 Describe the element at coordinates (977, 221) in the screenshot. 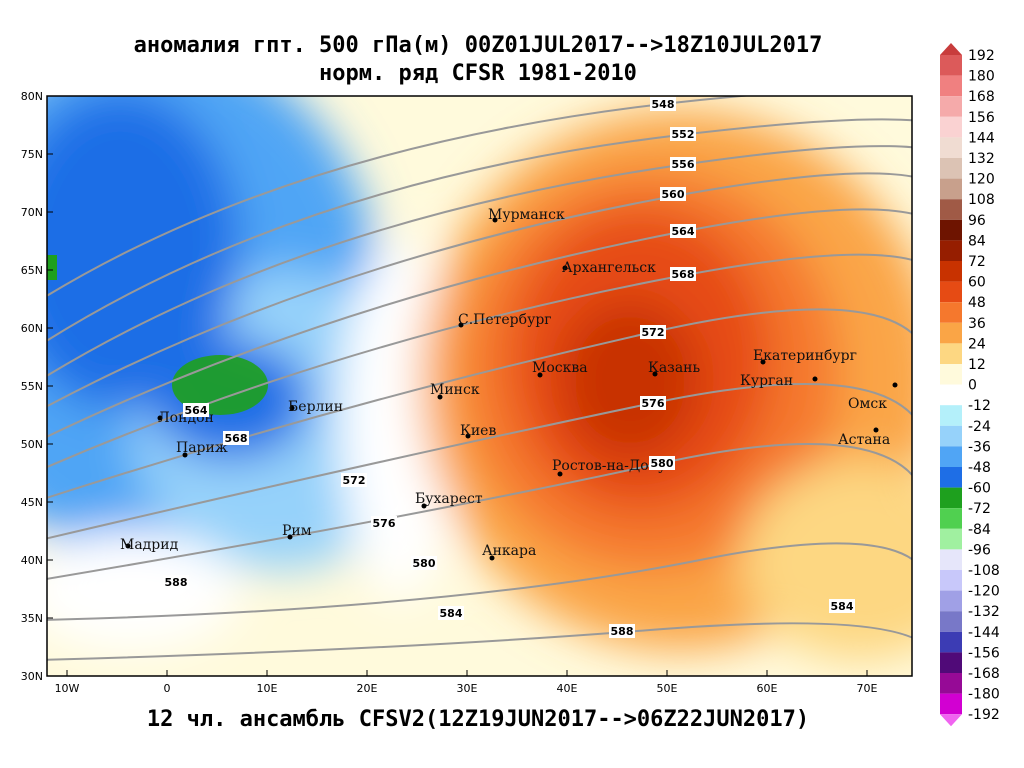

I see `colorbar-label: 96` at that location.